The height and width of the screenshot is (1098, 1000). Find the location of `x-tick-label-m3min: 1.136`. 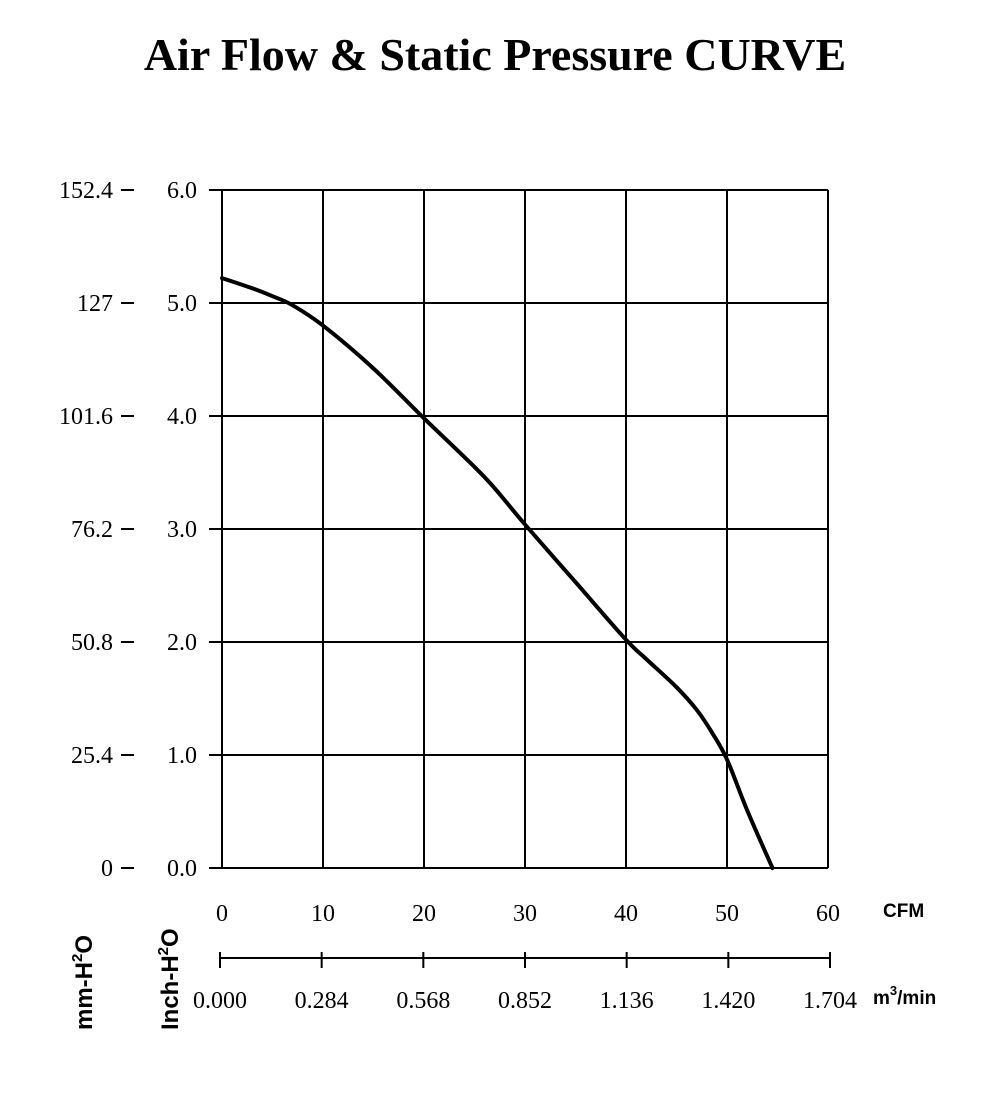

x-tick-label-m3min: 1.136 is located at coordinates (627, 1001).